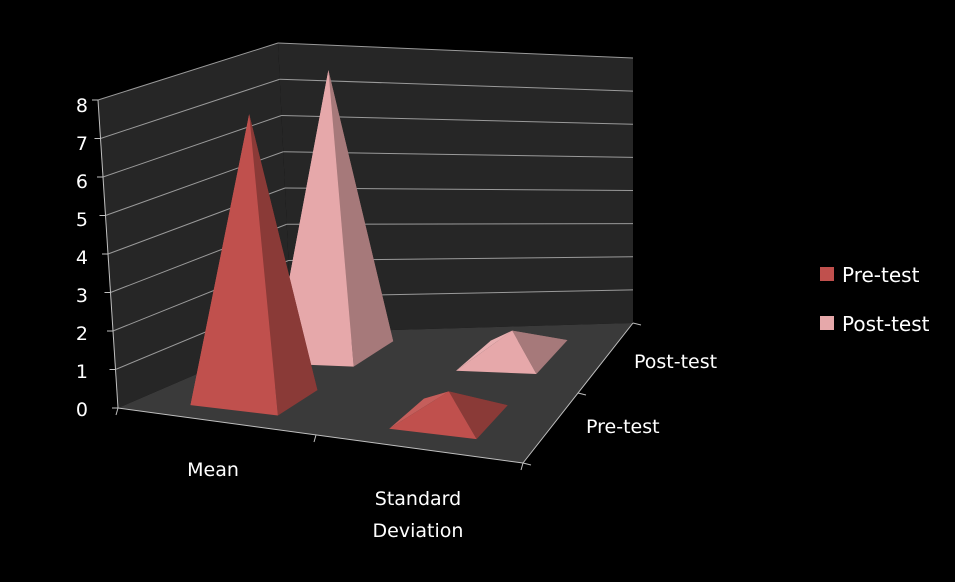  I want to click on legend: Pre-test Post-test, so click(875, 299).